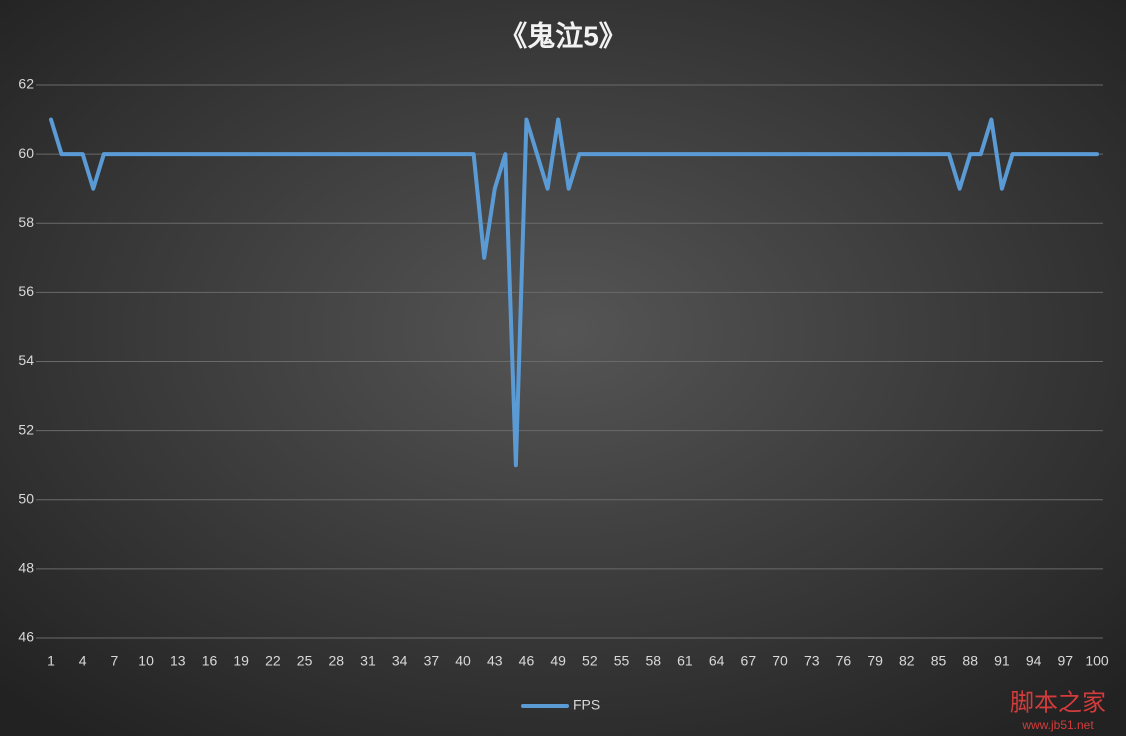 The height and width of the screenshot is (736, 1126). Describe the element at coordinates (907, 661) in the screenshot. I see `x-tick-label: 82` at that location.